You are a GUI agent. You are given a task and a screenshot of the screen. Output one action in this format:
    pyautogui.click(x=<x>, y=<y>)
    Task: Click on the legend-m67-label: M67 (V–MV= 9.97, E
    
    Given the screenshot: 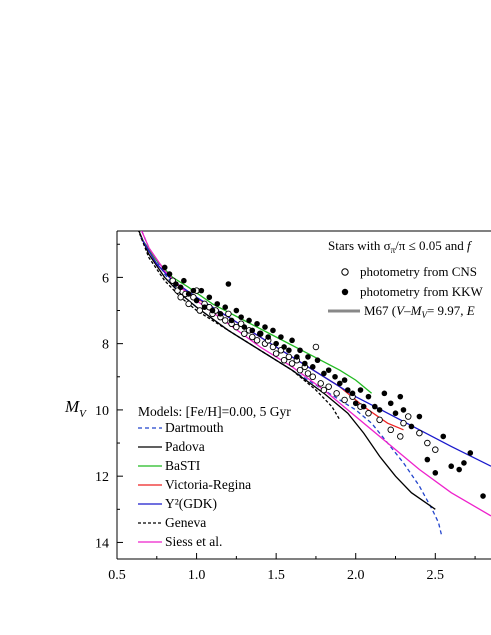 What is the action you would take?
    pyautogui.click(x=419, y=311)
    